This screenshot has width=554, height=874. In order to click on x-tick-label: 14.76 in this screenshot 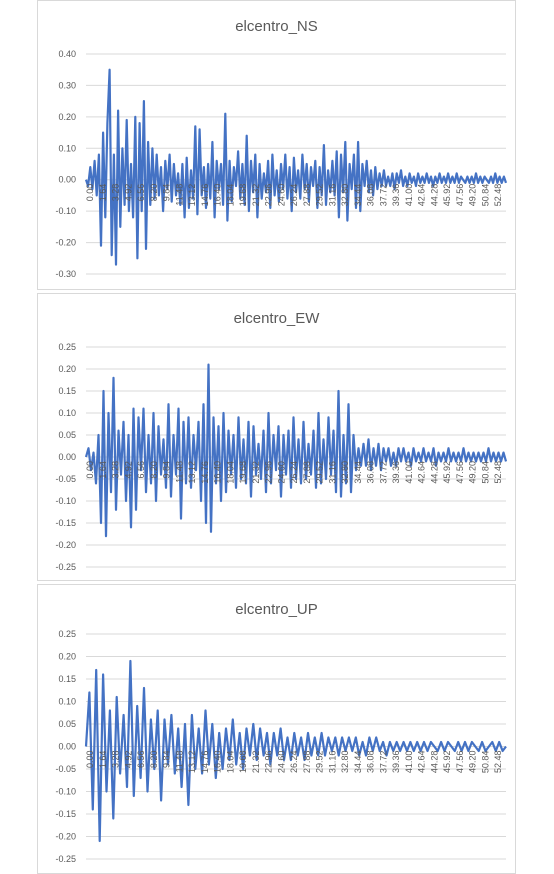, I will do `click(205, 472)`.